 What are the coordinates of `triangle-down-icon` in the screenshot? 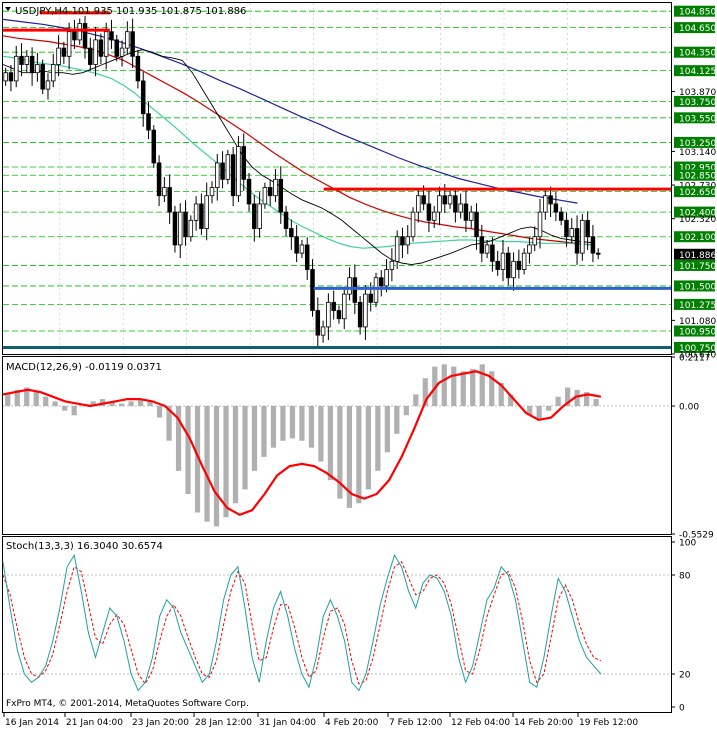 It's located at (8, 9).